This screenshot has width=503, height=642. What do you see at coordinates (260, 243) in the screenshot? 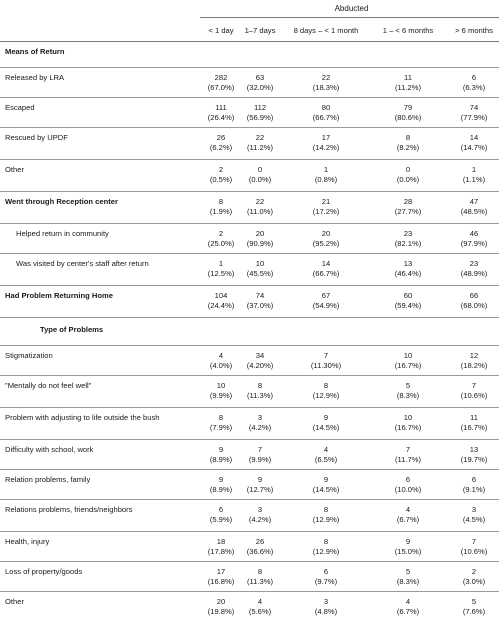
I see `cell-percent: (90.9%)` at bounding box center [260, 243].